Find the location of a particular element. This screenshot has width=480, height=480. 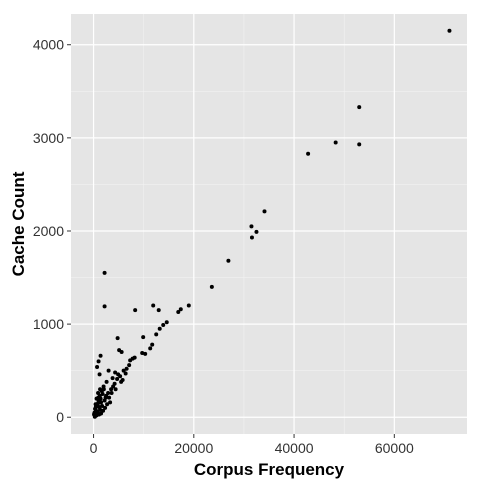

y-axis-ticks: 0 1000 2000 3000 4000 is located at coordinates (52, 231).